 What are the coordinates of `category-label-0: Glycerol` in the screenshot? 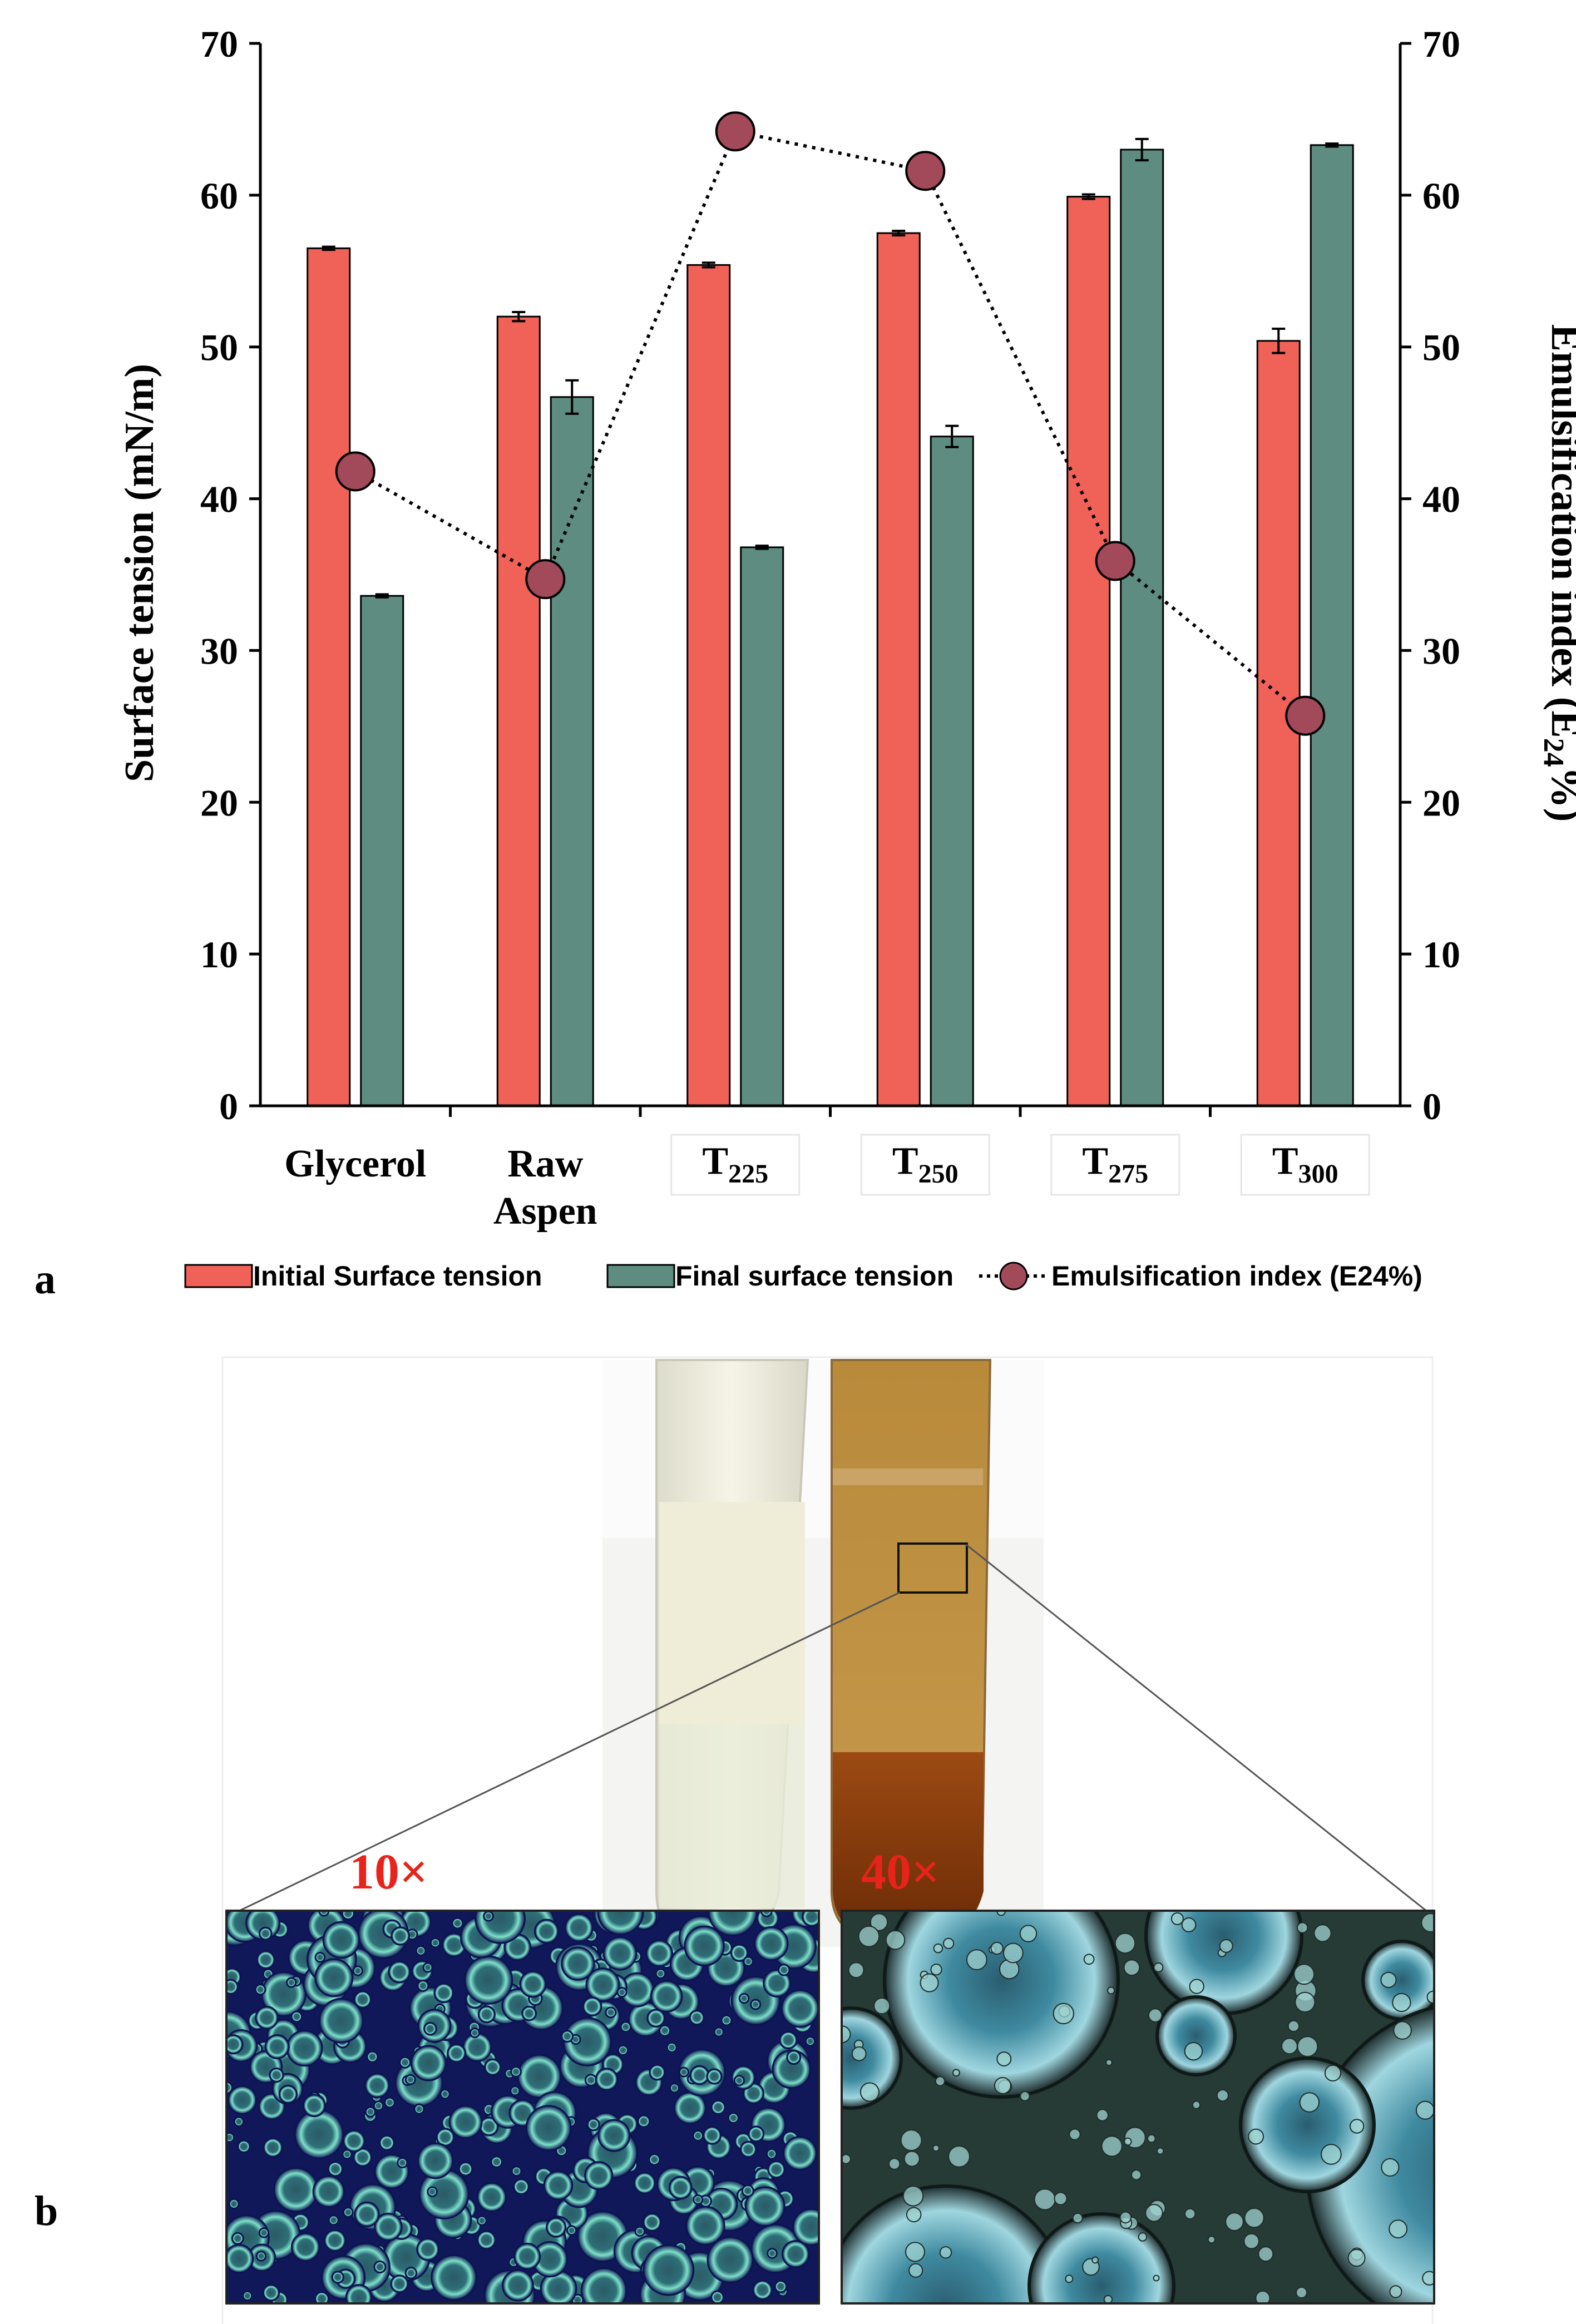 It's located at (355, 1164).